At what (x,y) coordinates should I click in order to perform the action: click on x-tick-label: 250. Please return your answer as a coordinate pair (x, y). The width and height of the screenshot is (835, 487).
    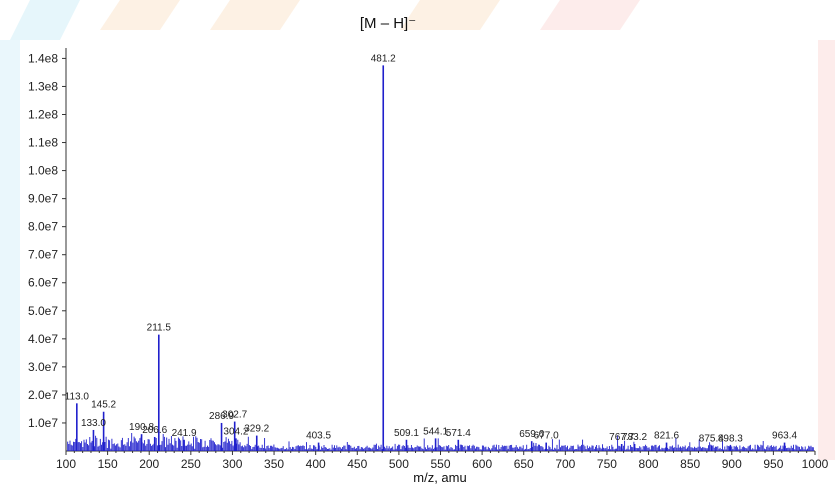
    Looking at the image, I should click on (191, 464).